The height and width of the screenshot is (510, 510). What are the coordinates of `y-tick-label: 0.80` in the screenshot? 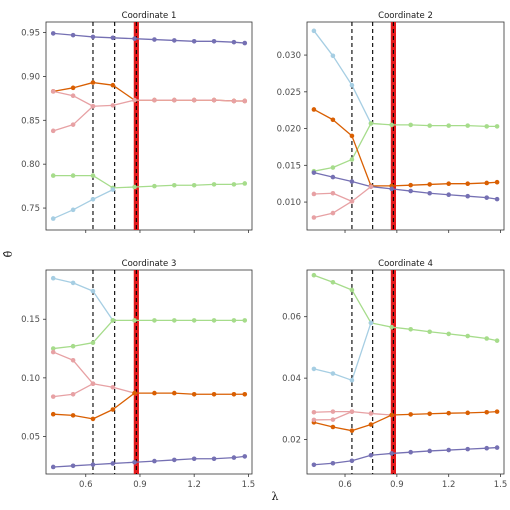 It's located at (30, 165).